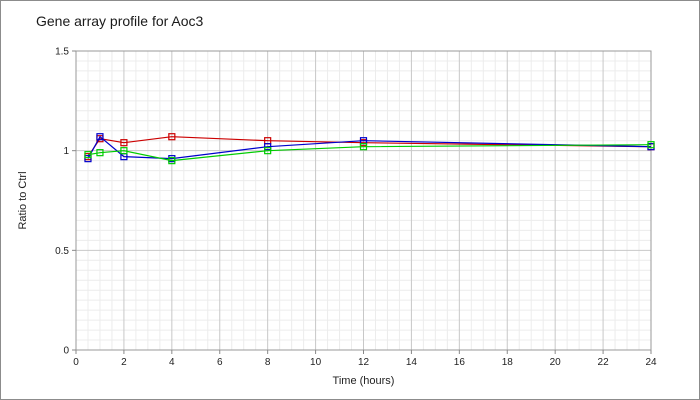 Image resolution: width=700 pixels, height=400 pixels. I want to click on x-tick-label: 2, so click(124, 362).